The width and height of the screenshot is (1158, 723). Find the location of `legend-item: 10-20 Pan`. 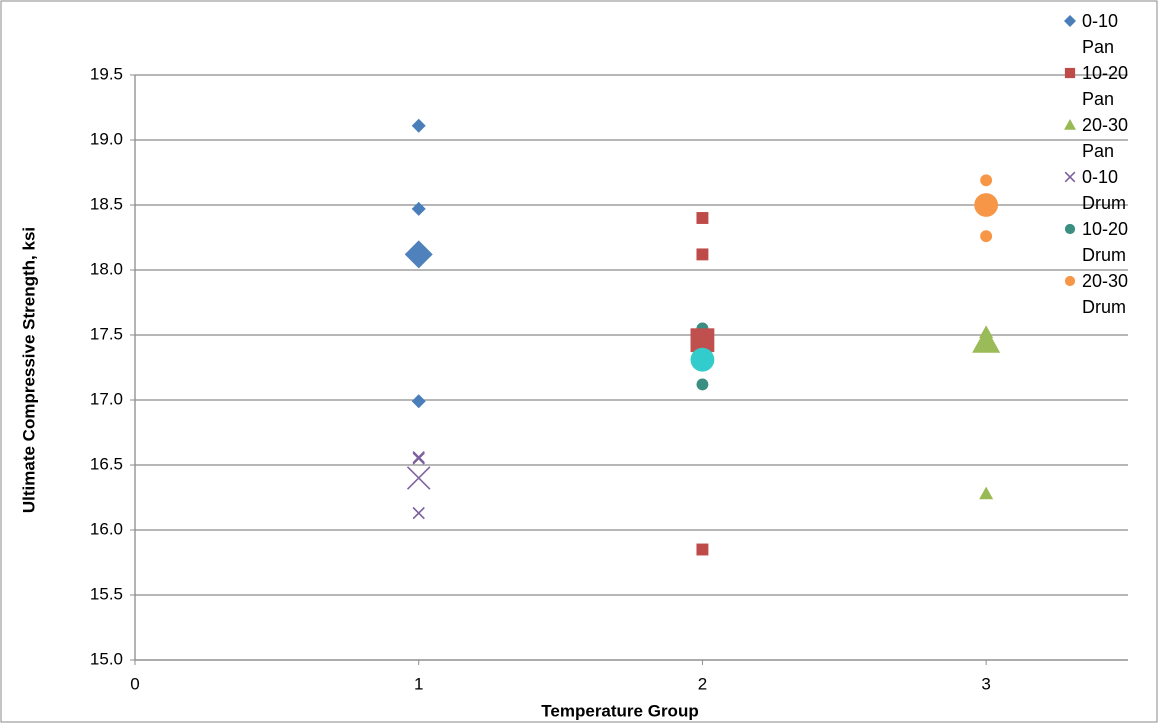

legend-item: 10-20 Pan is located at coordinates (1103, 86).